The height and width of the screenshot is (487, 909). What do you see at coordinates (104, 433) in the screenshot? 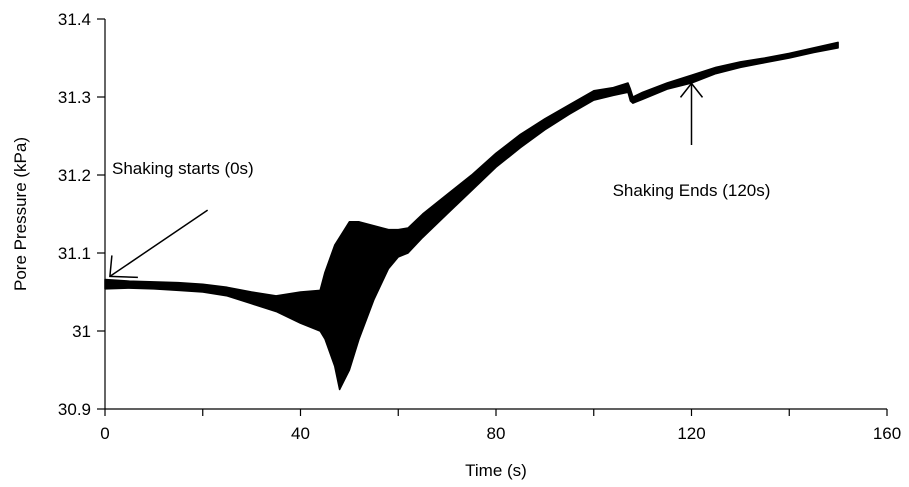
I see `x-tick-label: 0` at bounding box center [104, 433].